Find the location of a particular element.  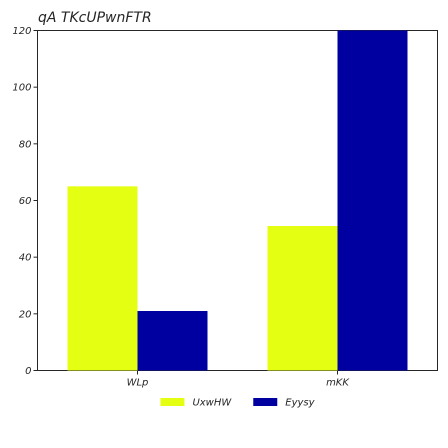

bar-Eyysy-WLp is located at coordinates (172, 341).